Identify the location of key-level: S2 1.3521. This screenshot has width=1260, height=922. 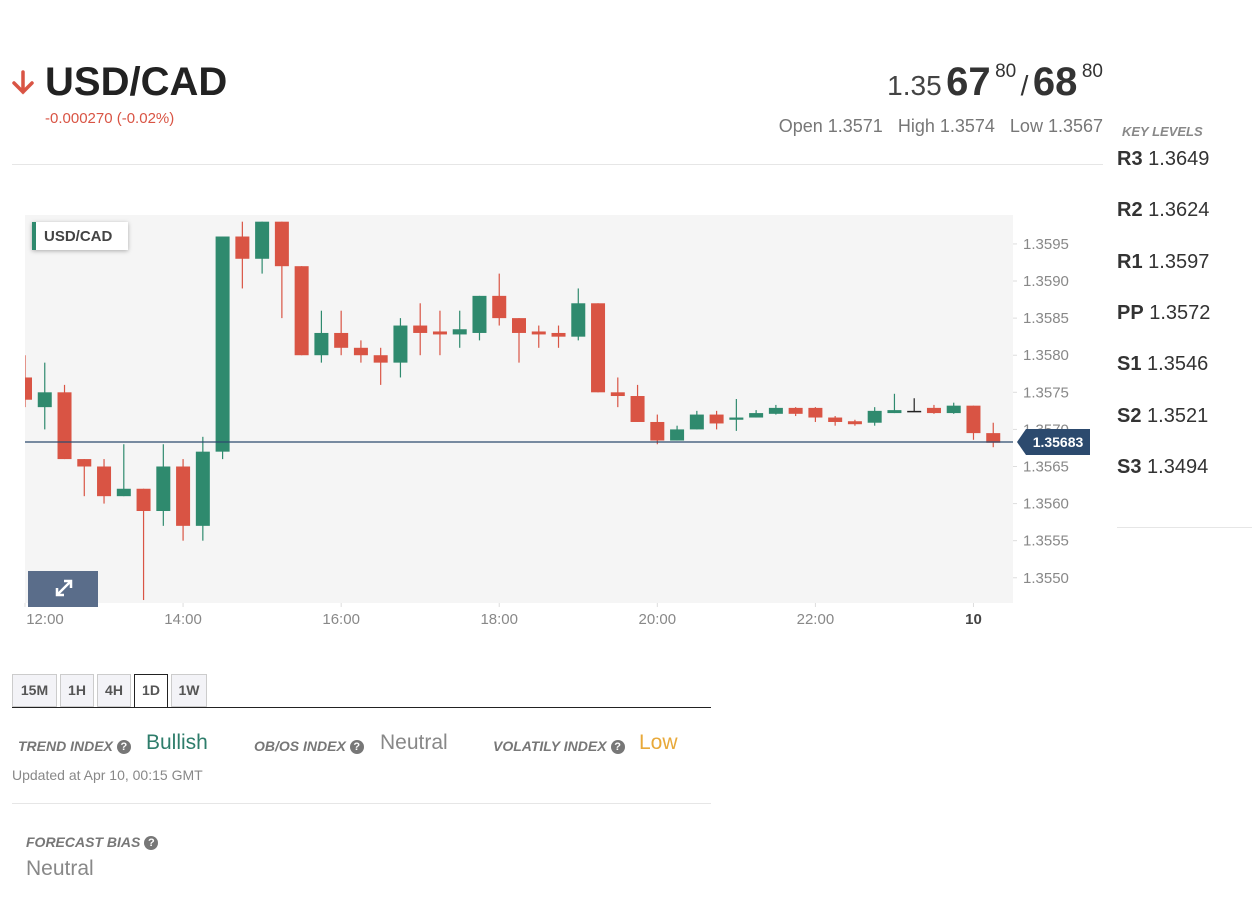
(1162, 416).